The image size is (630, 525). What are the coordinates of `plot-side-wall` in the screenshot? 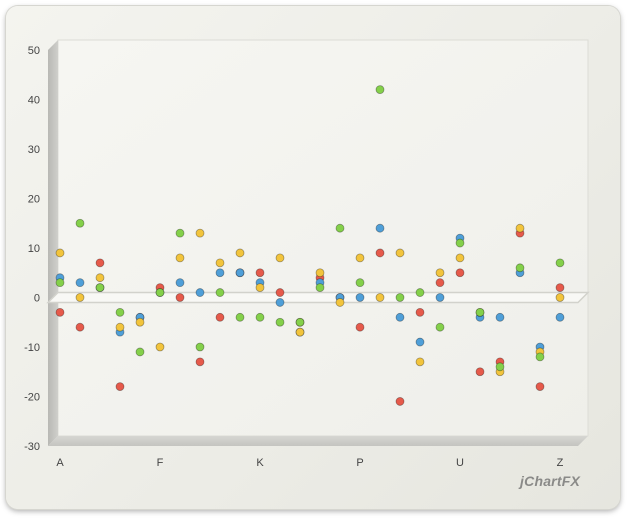 It's located at (53, 243).